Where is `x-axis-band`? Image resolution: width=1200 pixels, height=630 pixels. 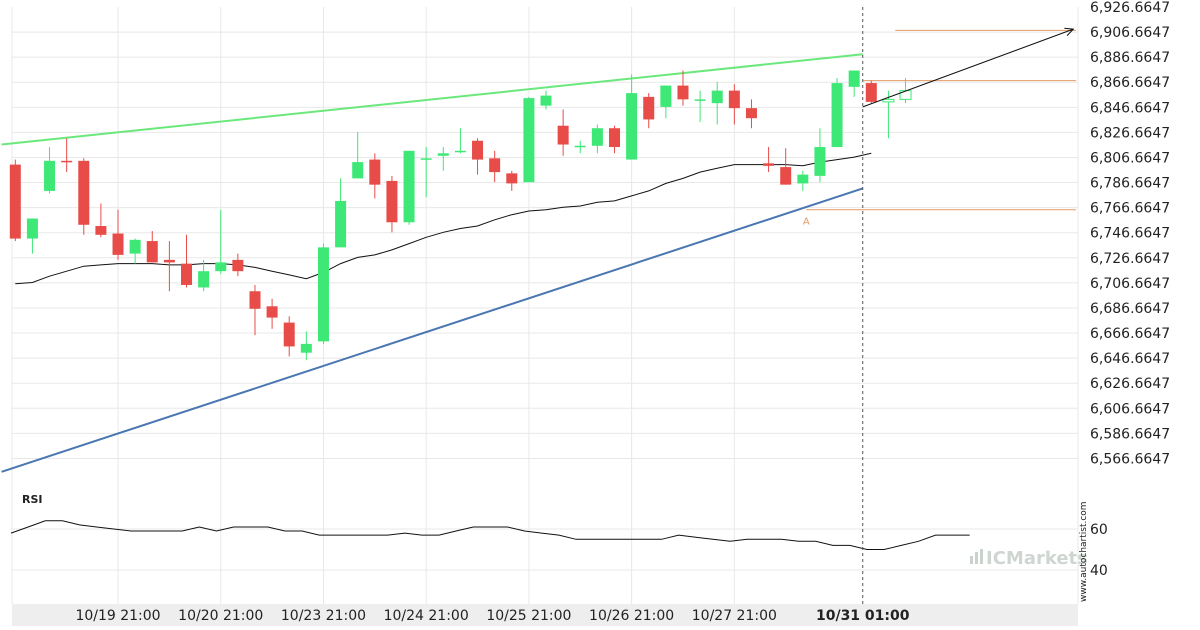
x-axis-band is located at coordinates (545, 615).